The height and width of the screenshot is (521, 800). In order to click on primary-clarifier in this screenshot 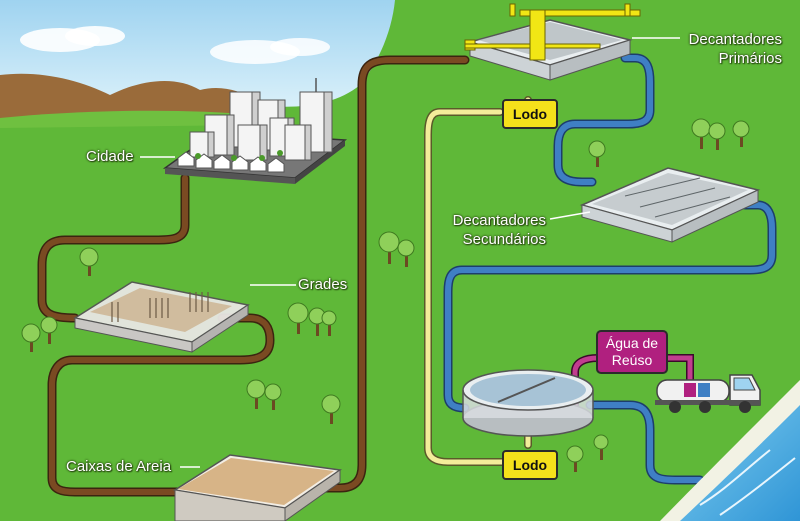, I will do `click(552, 42)`.